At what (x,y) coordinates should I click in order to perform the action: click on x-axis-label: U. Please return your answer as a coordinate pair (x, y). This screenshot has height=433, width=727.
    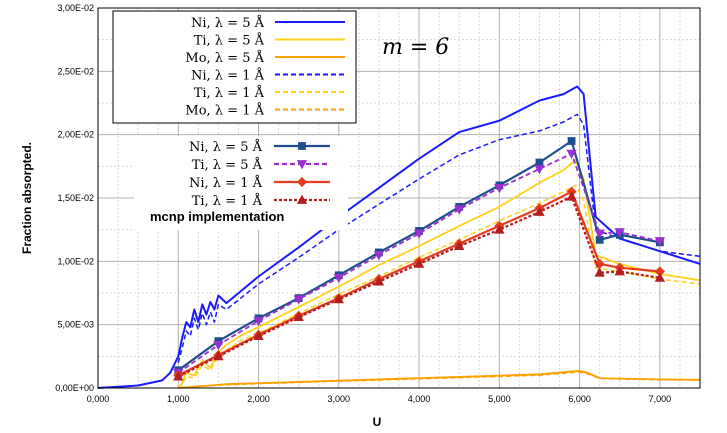
    Looking at the image, I should click on (377, 422).